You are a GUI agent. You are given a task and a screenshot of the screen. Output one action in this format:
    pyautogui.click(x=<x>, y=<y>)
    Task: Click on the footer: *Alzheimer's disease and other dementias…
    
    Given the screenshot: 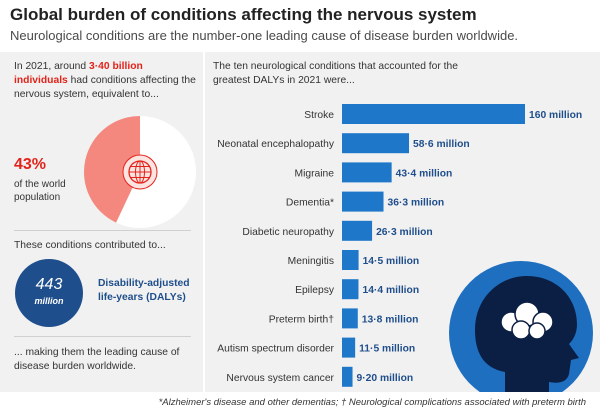 What is the action you would take?
    pyautogui.click(x=300, y=404)
    